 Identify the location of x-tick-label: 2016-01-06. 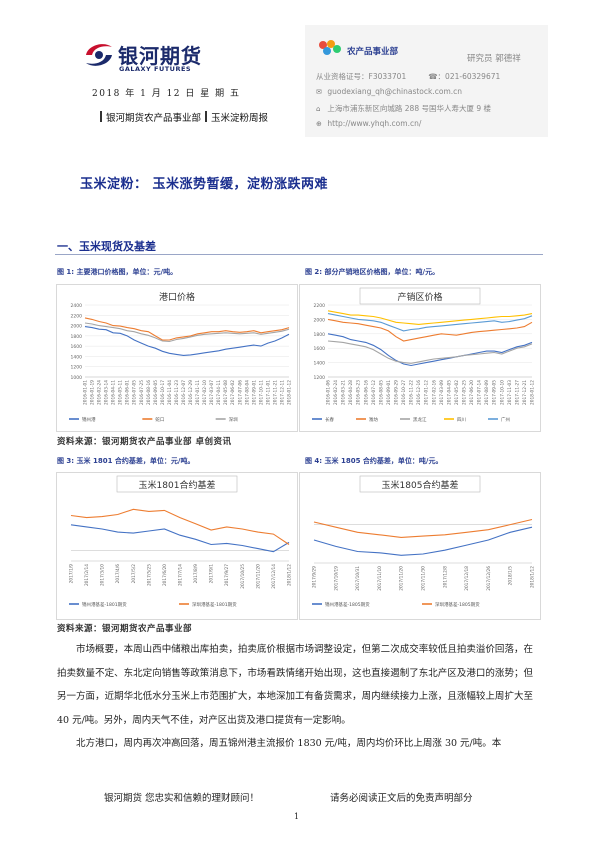
(329, 392).